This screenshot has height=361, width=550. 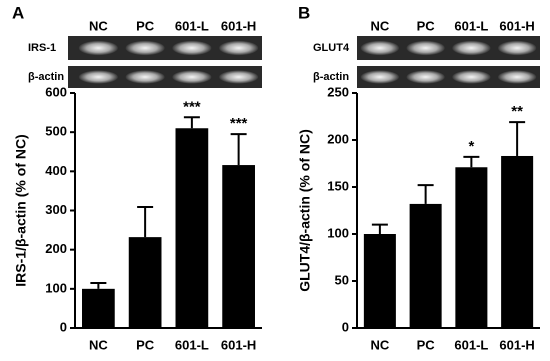 What do you see at coordinates (56, 131) in the screenshot?
I see `y-tick-label: 500` at bounding box center [56, 131].